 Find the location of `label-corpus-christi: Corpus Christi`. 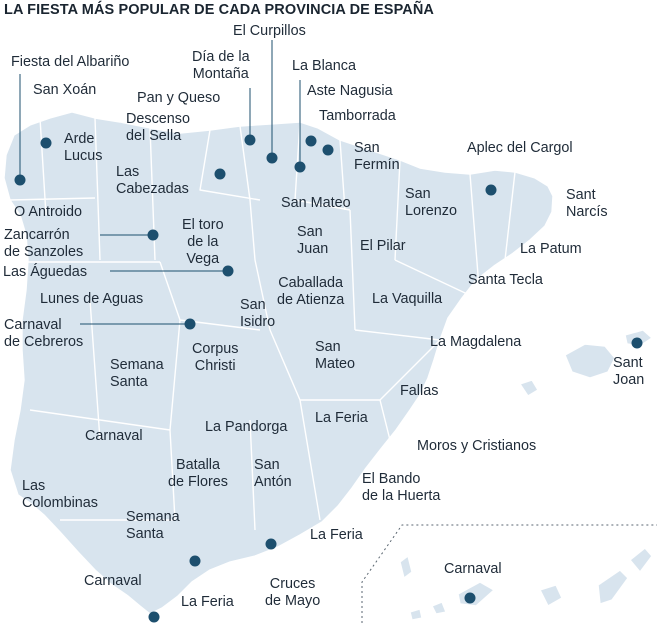

label-corpus-christi: Corpus Christi is located at coordinates (215, 357).